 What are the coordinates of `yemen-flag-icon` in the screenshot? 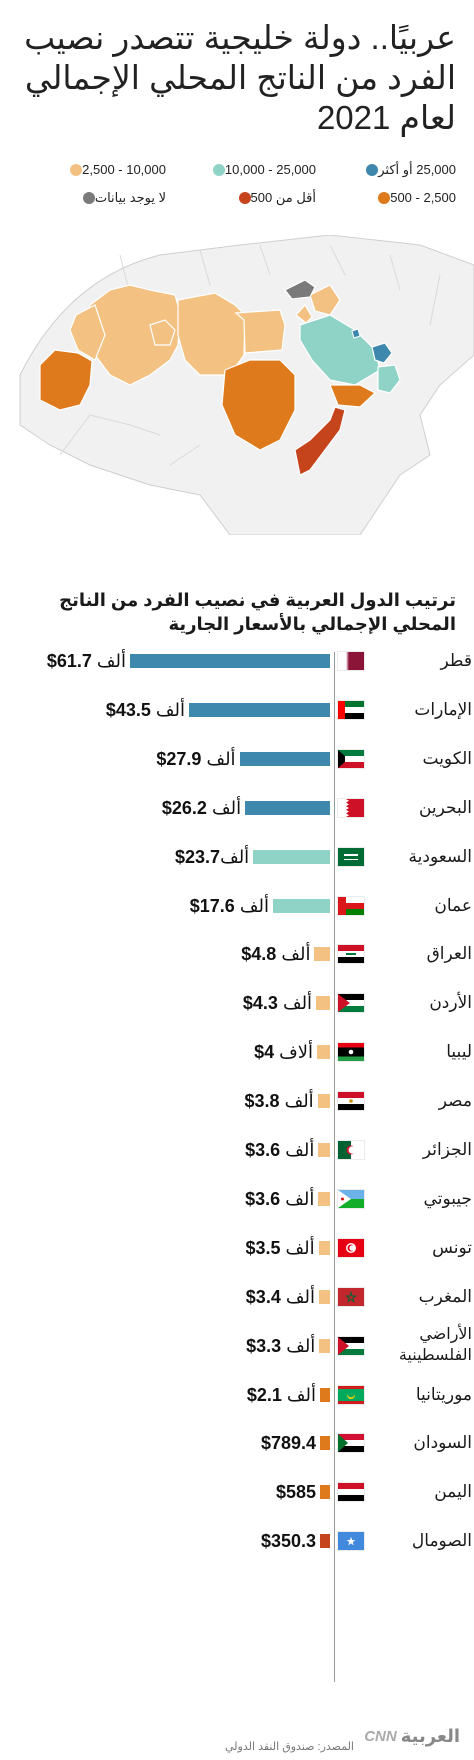 It's located at (351, 1492).